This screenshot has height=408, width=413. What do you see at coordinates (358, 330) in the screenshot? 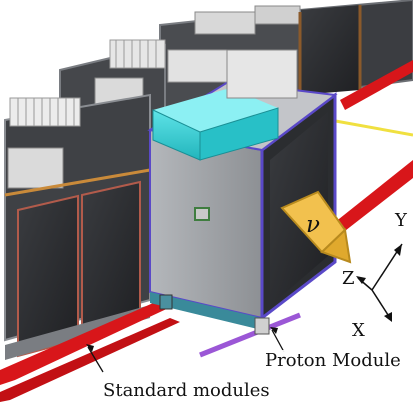
I see `x-axis-label: X` at bounding box center [358, 330].